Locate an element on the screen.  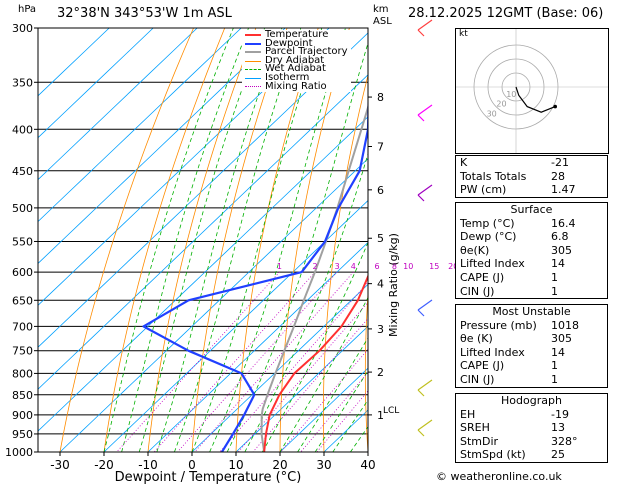
index-row: K -21 is located at coordinates (514, 162).